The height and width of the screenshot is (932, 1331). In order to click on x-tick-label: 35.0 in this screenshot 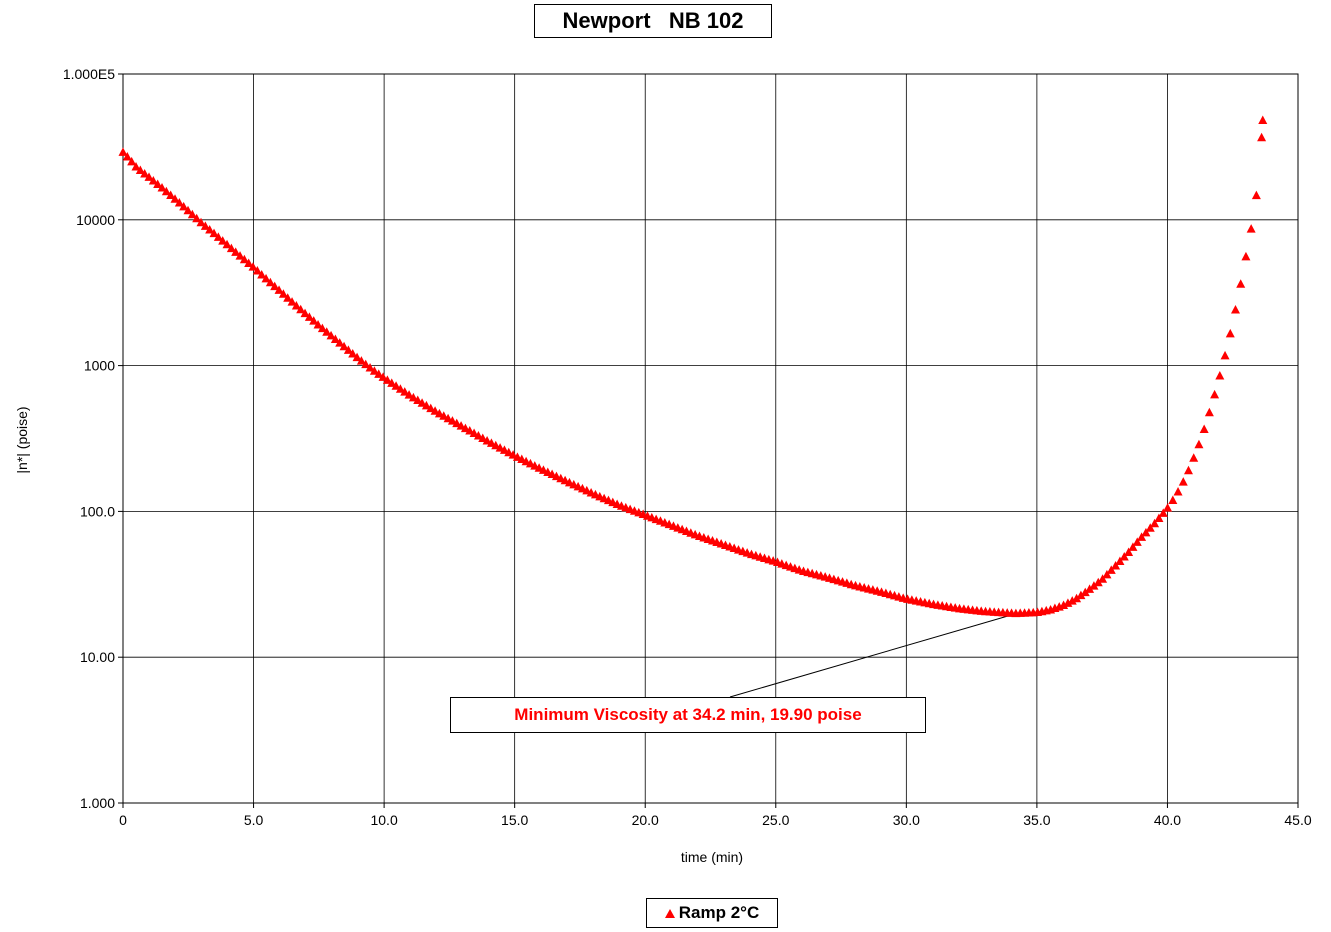, I will do `click(1036, 820)`.